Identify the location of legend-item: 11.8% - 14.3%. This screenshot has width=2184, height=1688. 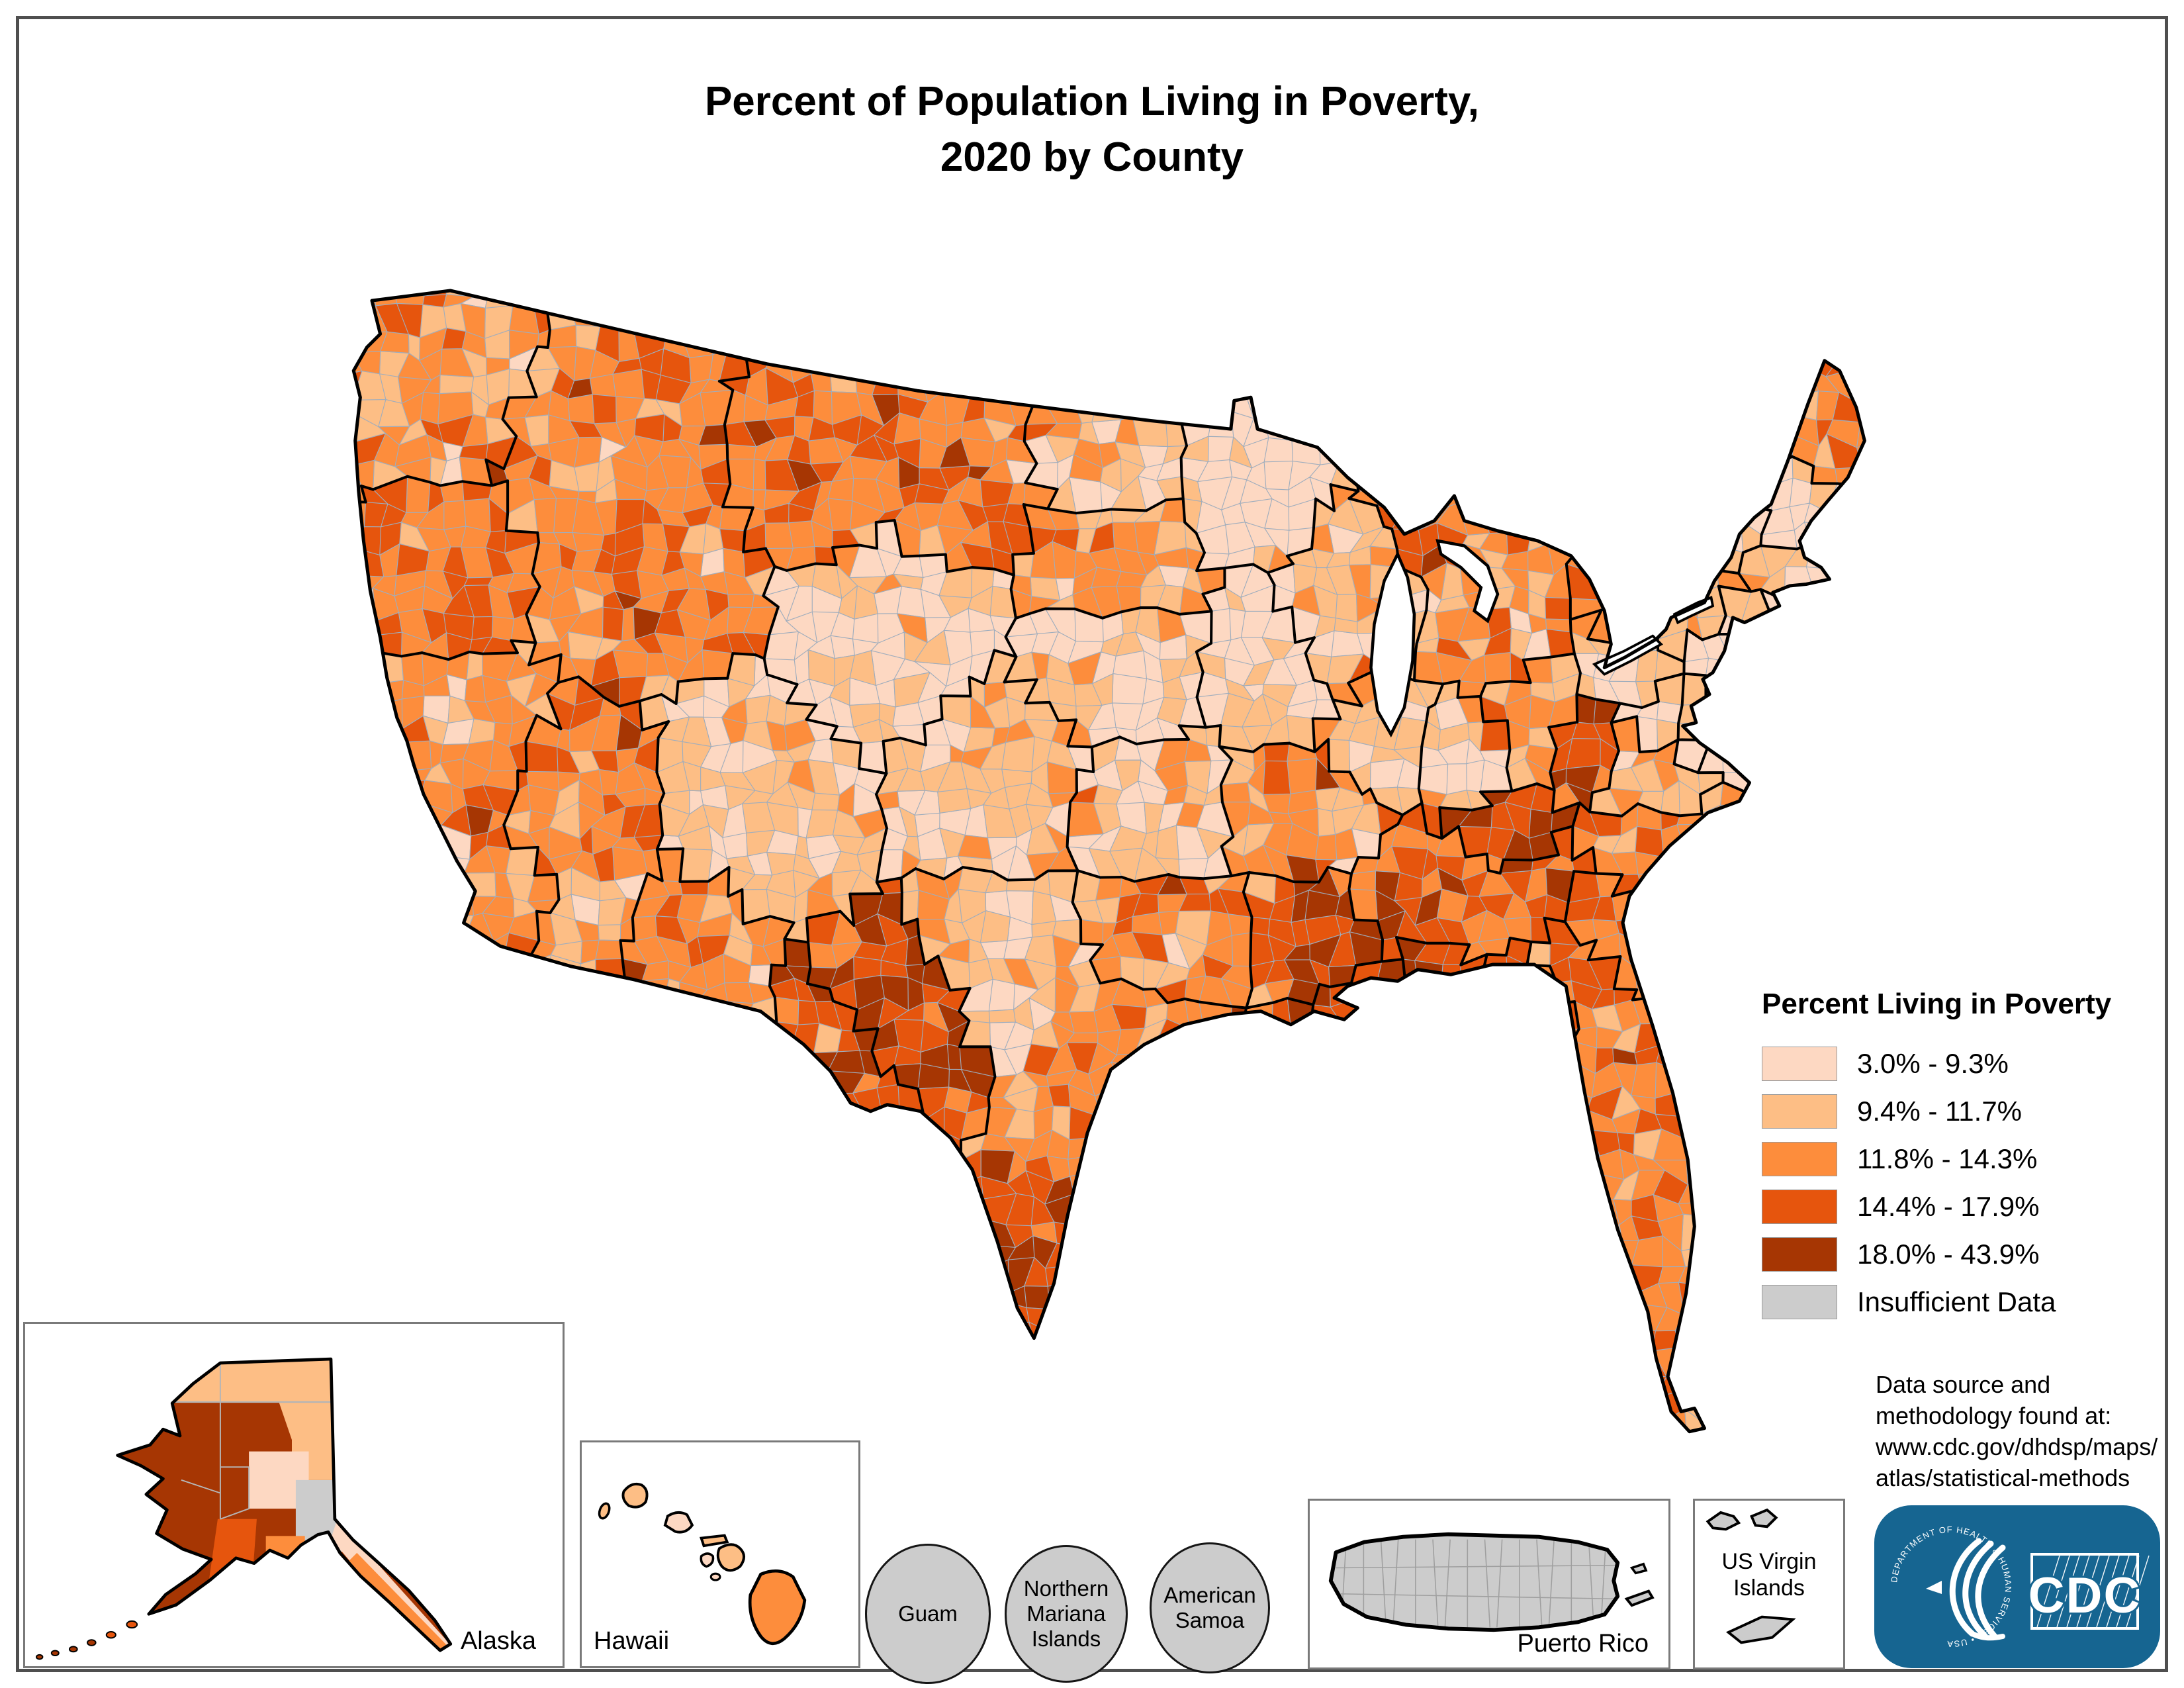
(1960, 1159).